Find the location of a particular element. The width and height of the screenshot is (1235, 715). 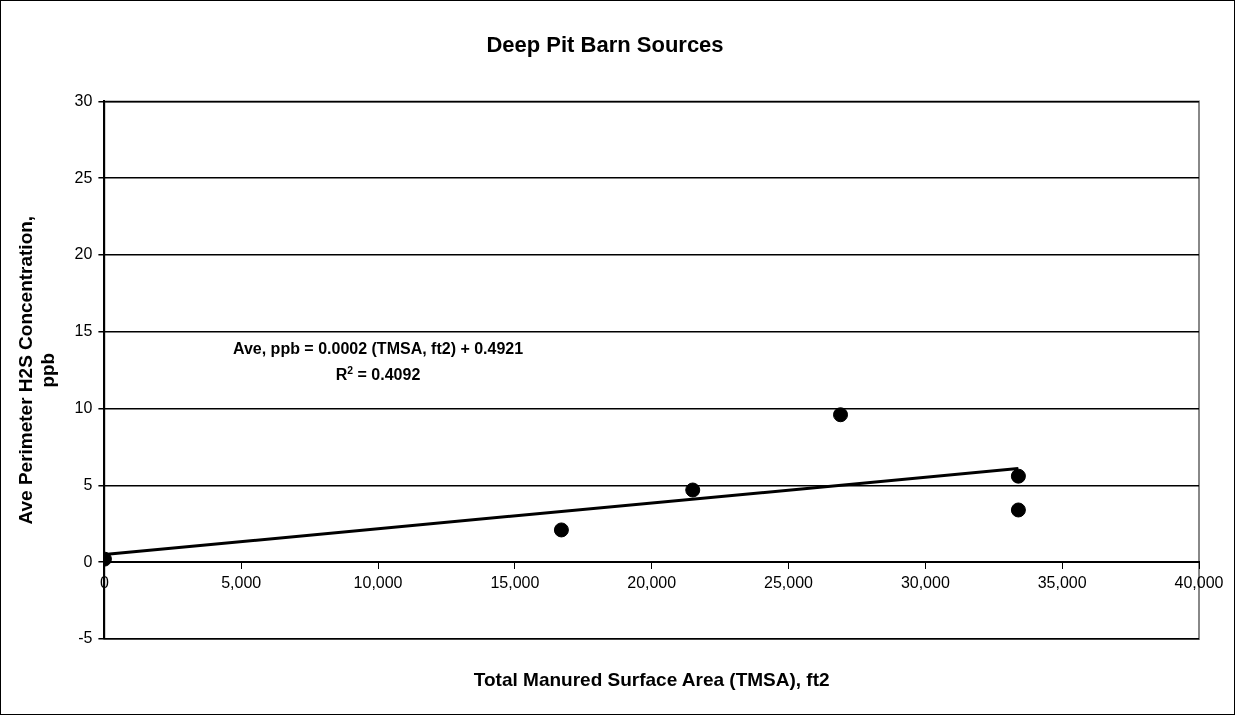

x-tick-label: 5,000 is located at coordinates (241, 583).